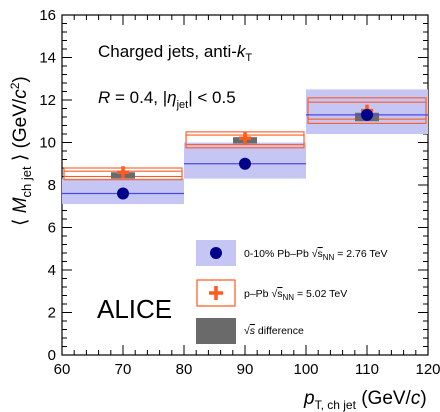 The width and height of the screenshot is (440, 412). I want to click on y-tick-label: 16, so click(47, 15).